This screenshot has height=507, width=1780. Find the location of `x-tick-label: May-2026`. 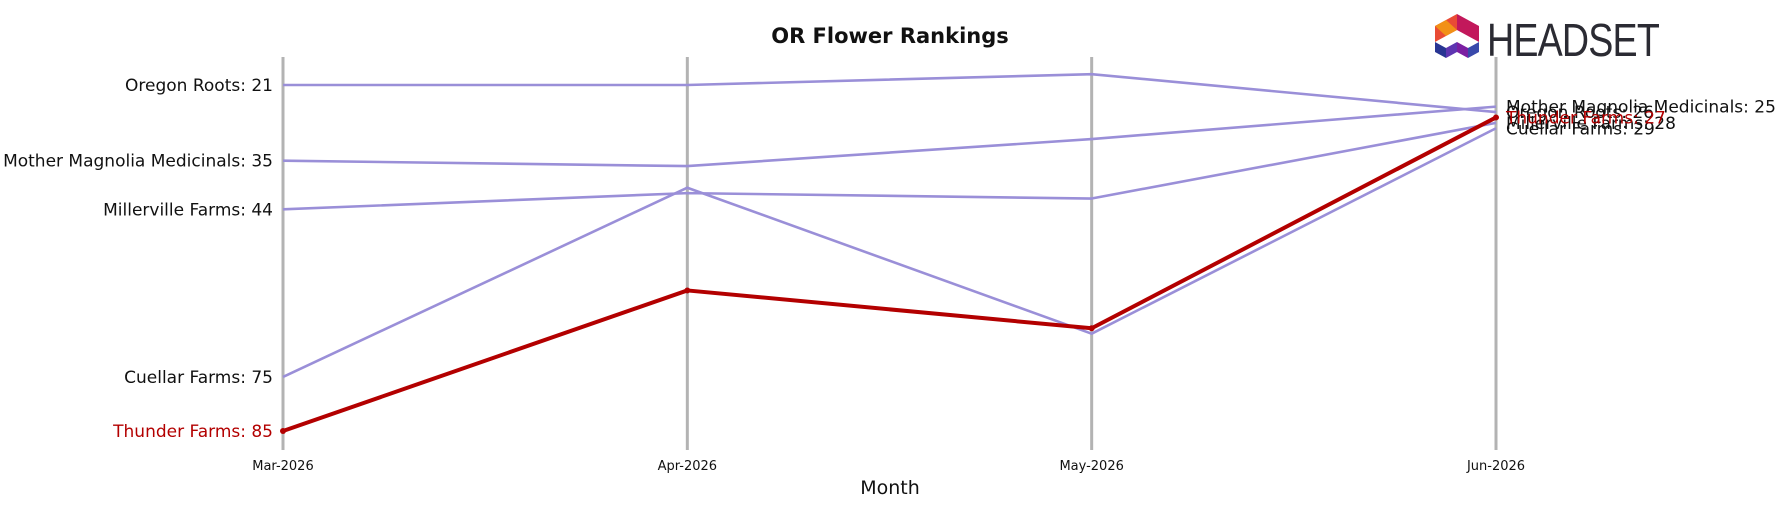

x-tick-label: May-2026 is located at coordinates (1091, 466).